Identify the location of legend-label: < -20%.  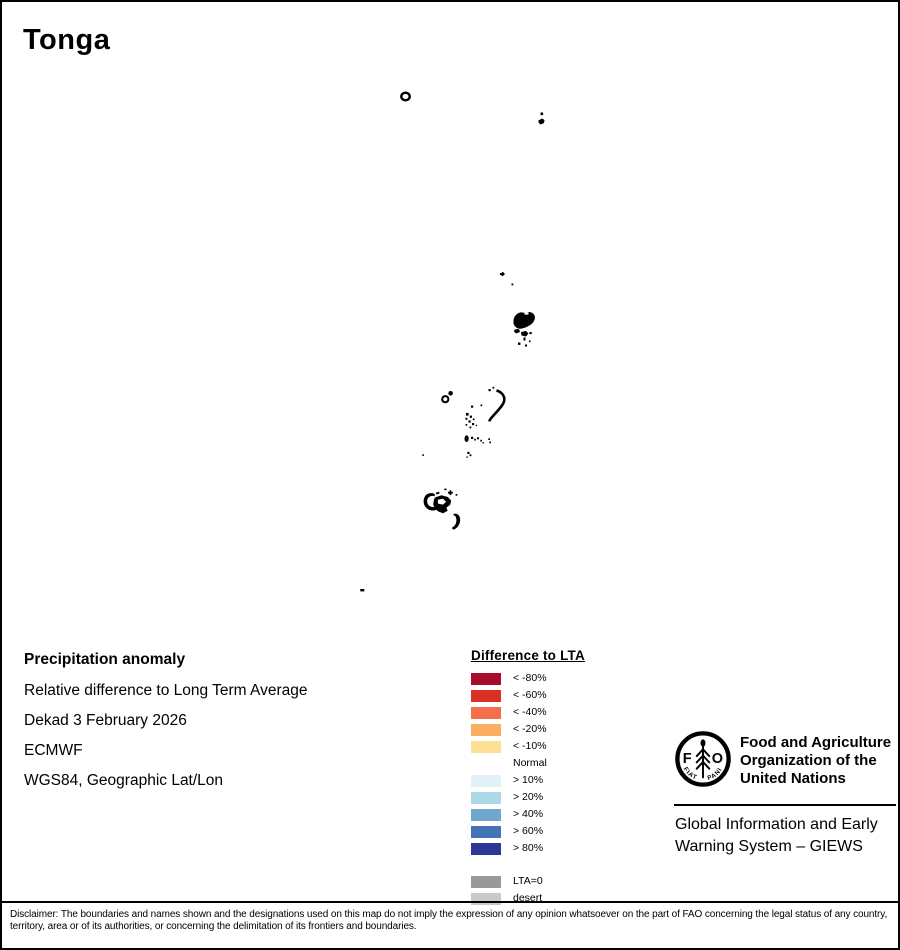
(530, 729).